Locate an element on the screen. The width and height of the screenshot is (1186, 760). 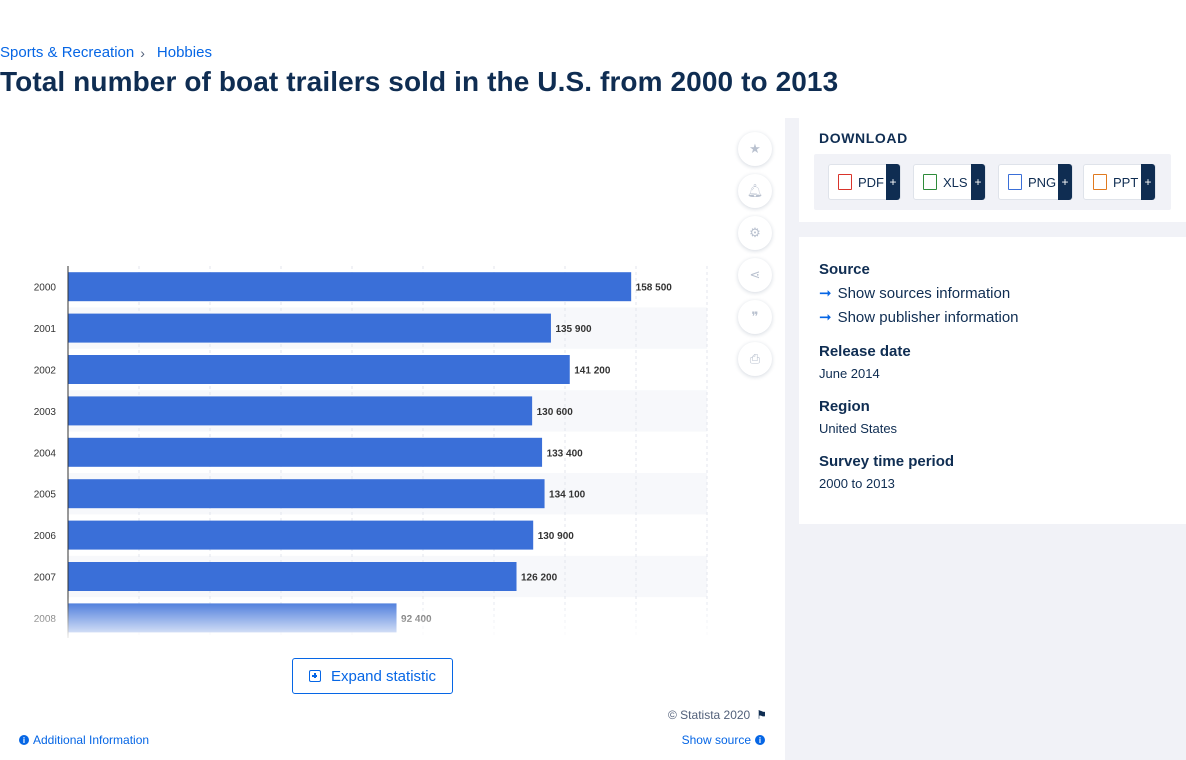
release-date-value: June 2014 is located at coordinates (849, 373).